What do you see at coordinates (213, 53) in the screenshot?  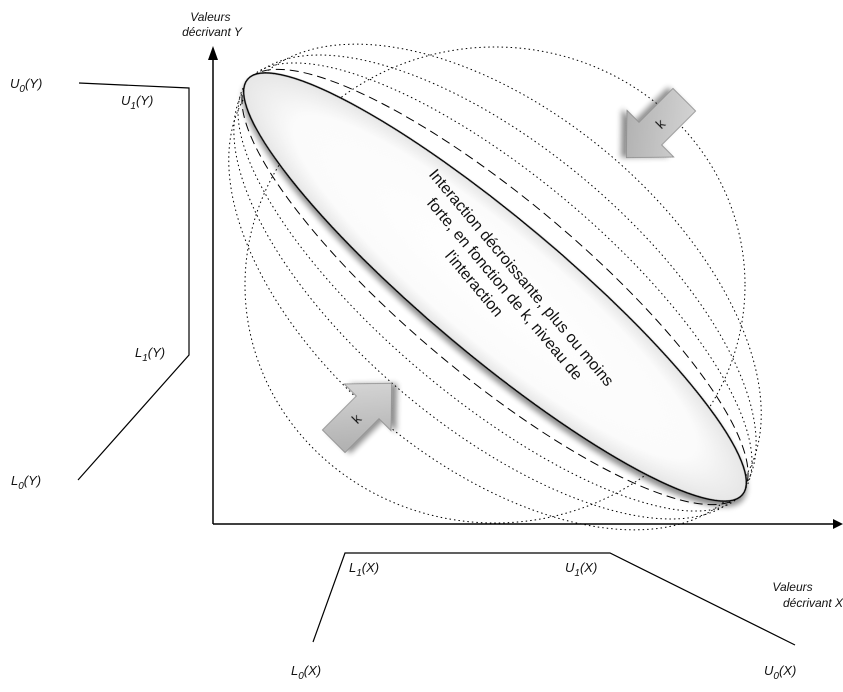 I see `y-axis-arrowhead` at bounding box center [213, 53].